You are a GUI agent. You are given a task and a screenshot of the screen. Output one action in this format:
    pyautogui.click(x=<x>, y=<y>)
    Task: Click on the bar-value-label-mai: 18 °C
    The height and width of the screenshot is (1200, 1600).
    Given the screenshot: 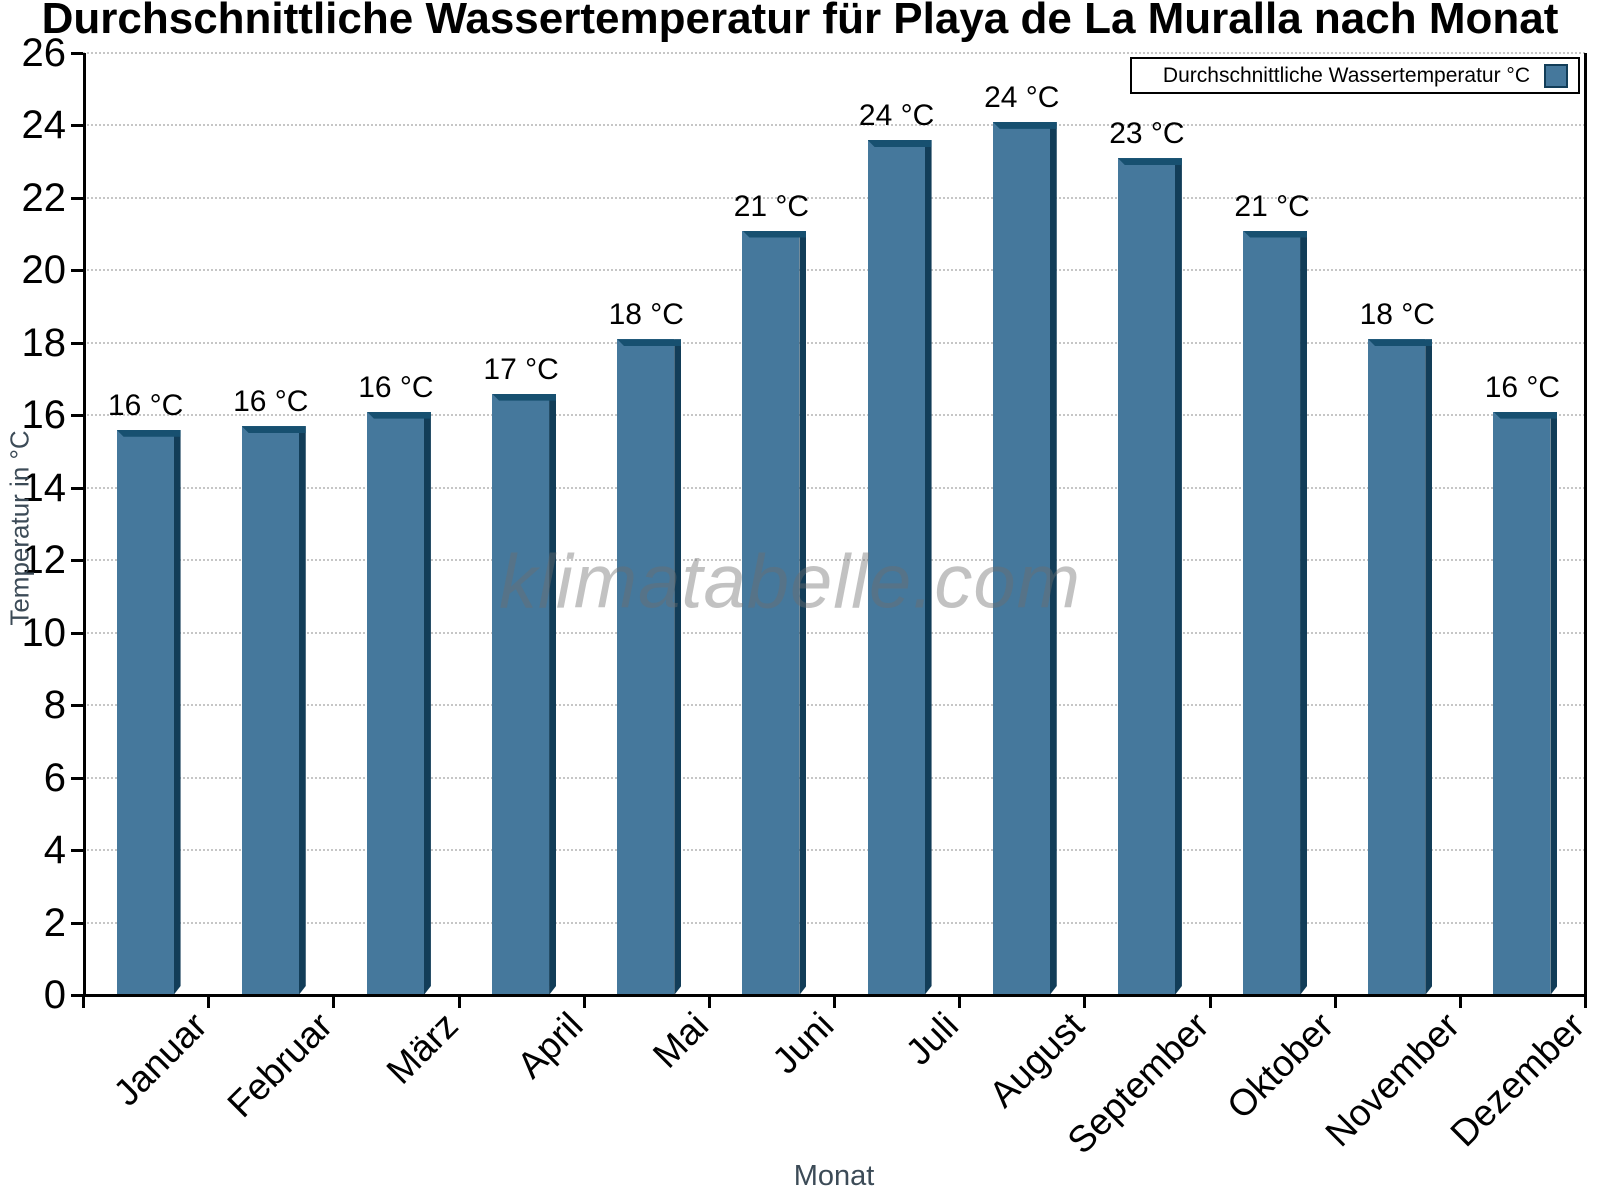 What is the action you would take?
    pyautogui.click(x=646, y=315)
    